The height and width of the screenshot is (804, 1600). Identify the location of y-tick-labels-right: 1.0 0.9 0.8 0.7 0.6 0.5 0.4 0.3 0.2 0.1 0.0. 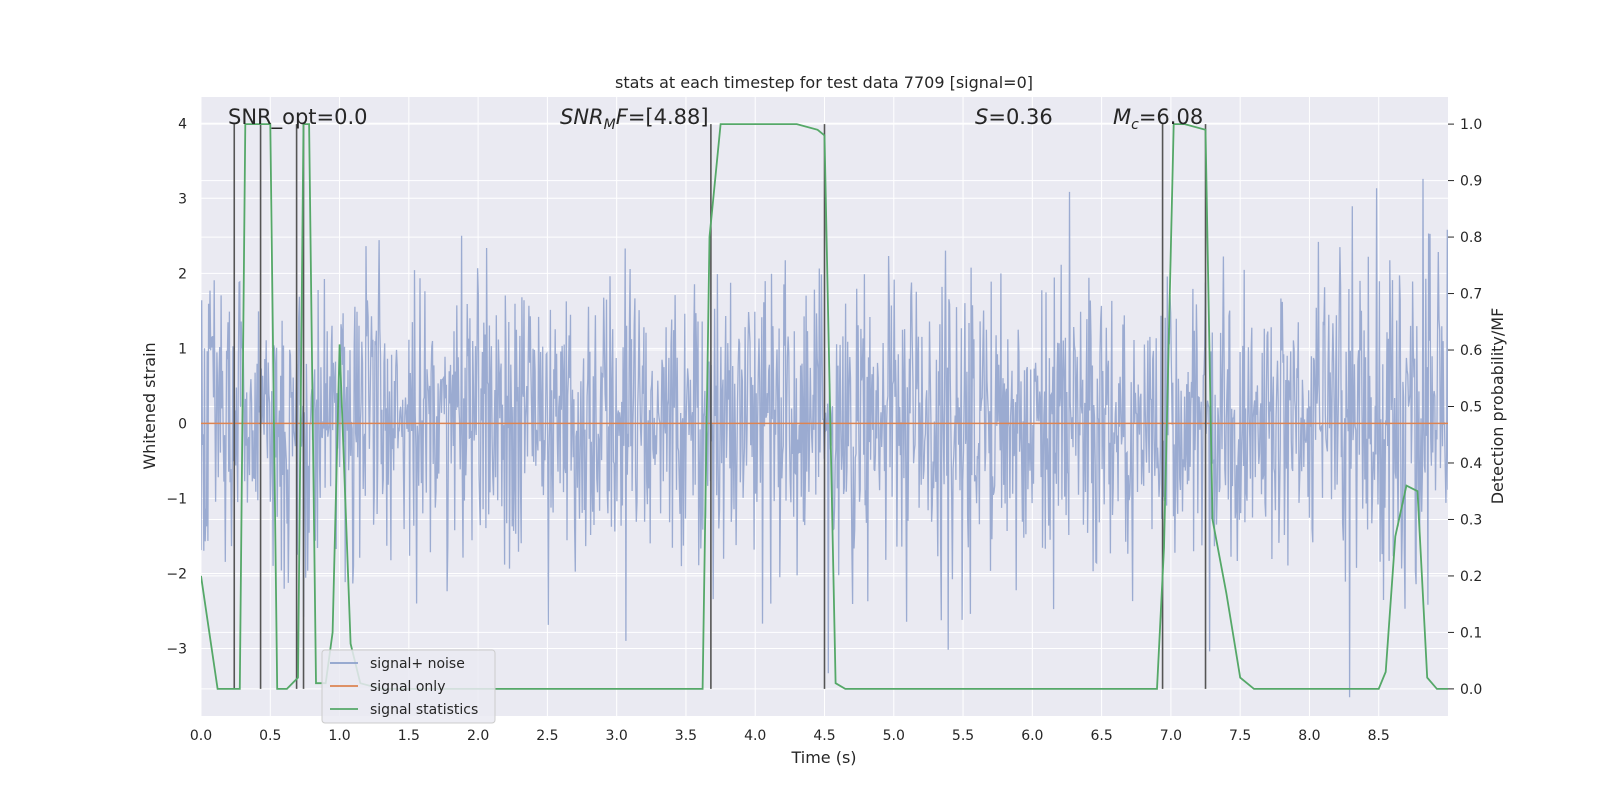
(1465, 407).